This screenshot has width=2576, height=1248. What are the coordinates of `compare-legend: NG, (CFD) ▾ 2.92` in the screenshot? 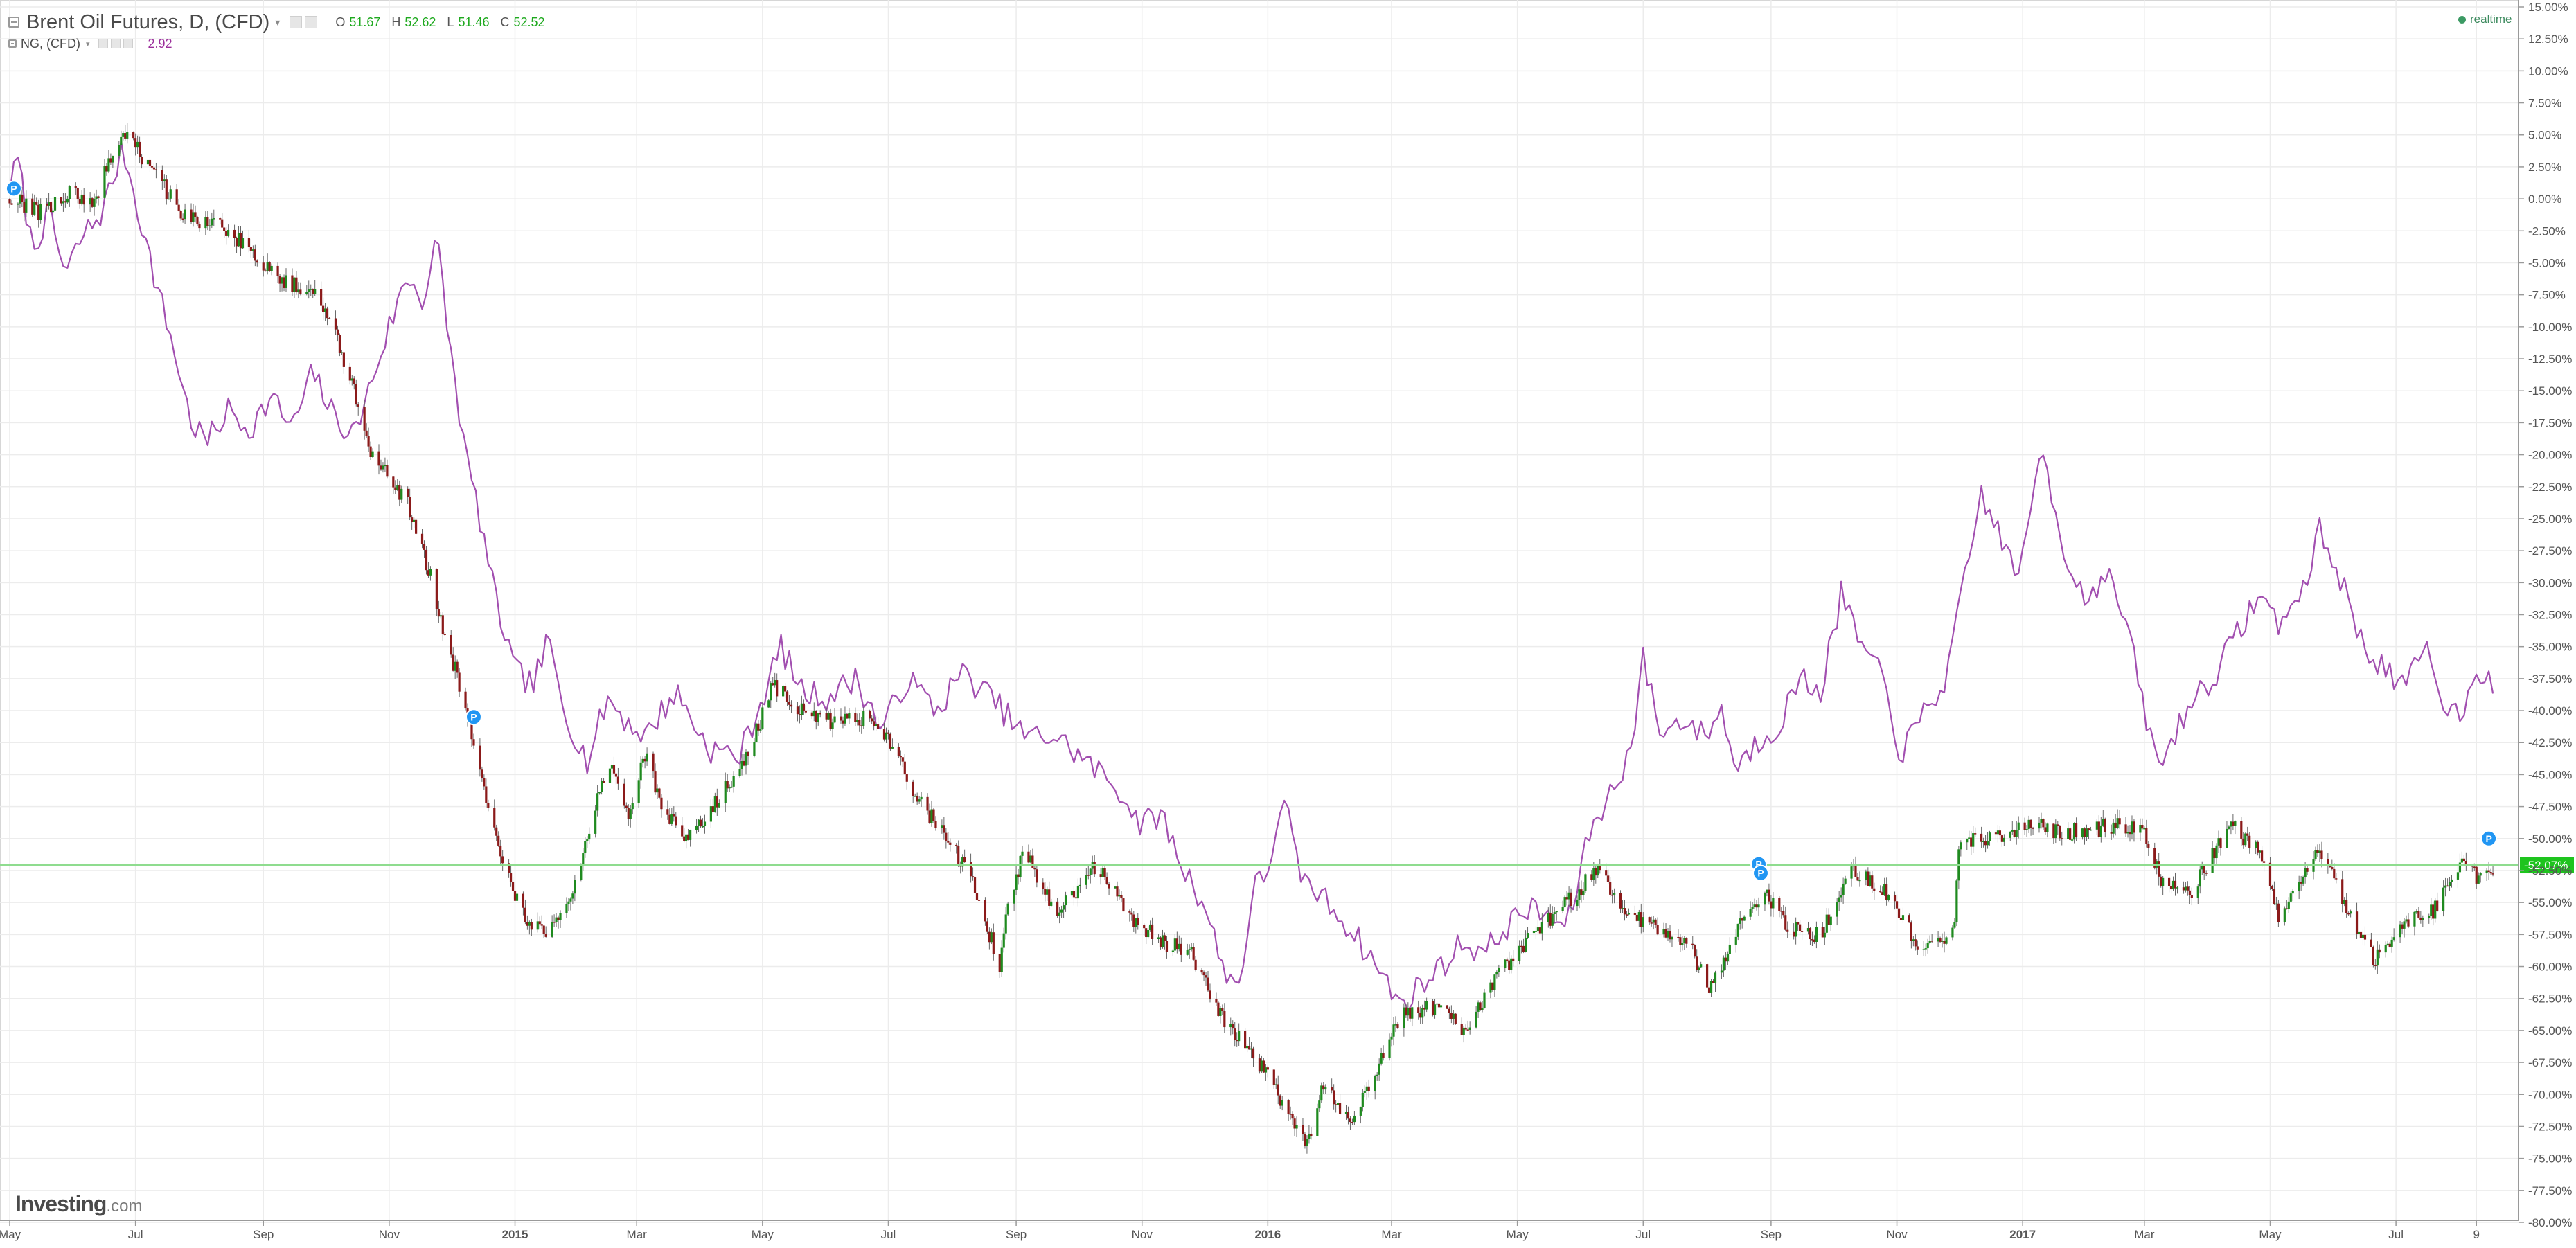 It's located at (90, 44).